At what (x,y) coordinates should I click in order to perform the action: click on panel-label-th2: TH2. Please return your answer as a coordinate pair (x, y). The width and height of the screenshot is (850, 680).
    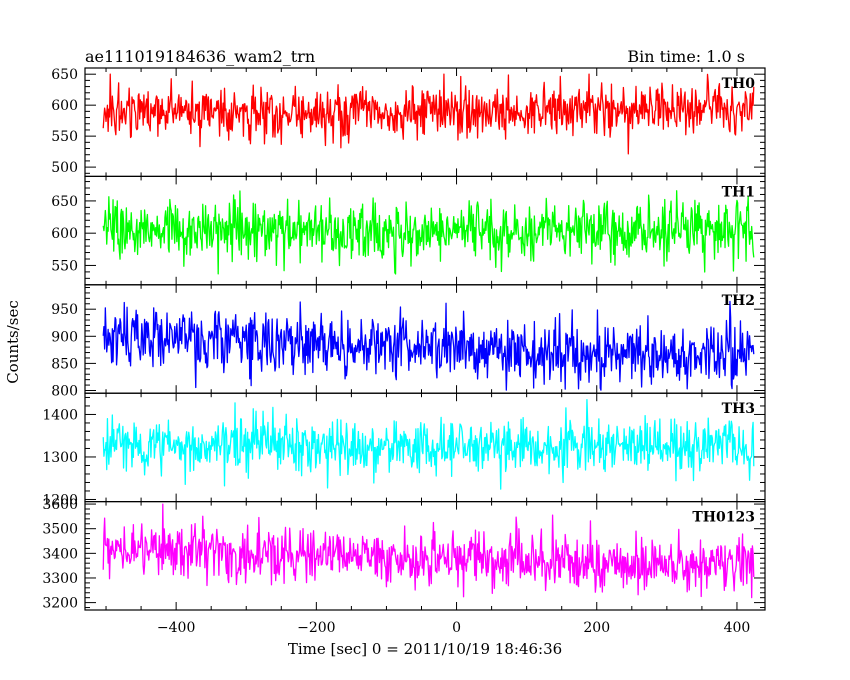
    Looking at the image, I should click on (738, 301).